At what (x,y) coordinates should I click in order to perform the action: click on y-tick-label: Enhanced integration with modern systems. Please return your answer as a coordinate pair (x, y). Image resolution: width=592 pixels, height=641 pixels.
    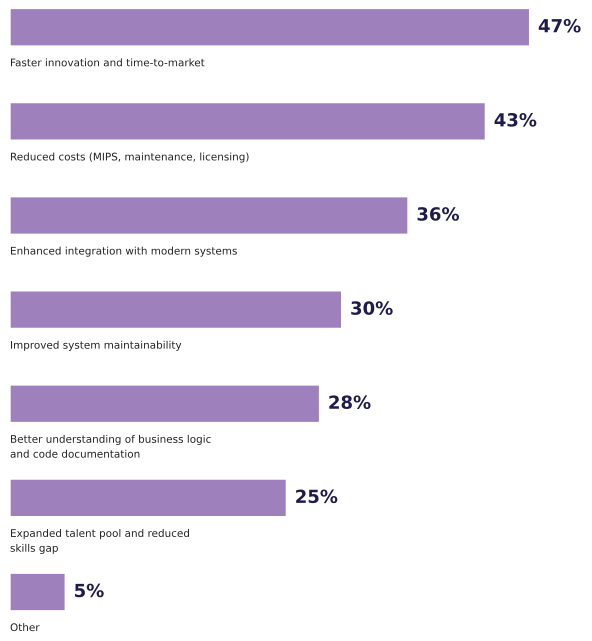
    Looking at the image, I should click on (124, 251).